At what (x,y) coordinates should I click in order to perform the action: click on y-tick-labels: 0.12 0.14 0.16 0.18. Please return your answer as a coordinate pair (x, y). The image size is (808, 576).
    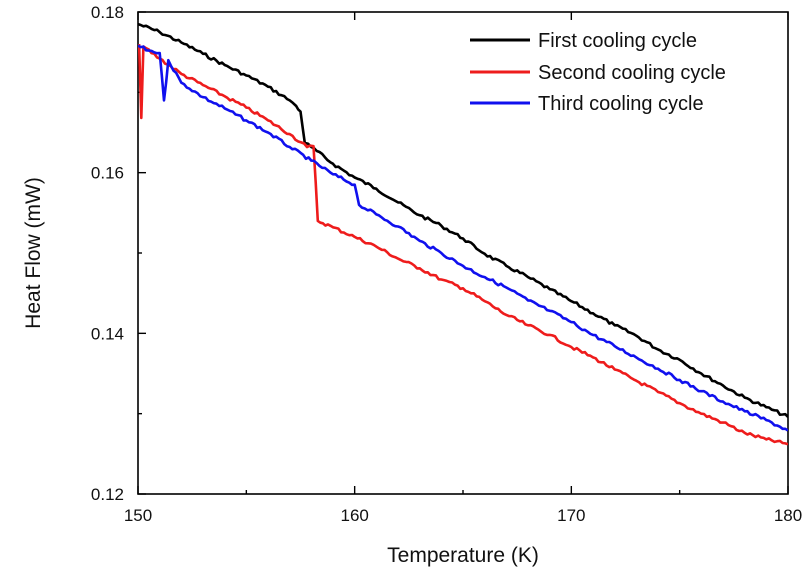
    Looking at the image, I should click on (107, 253).